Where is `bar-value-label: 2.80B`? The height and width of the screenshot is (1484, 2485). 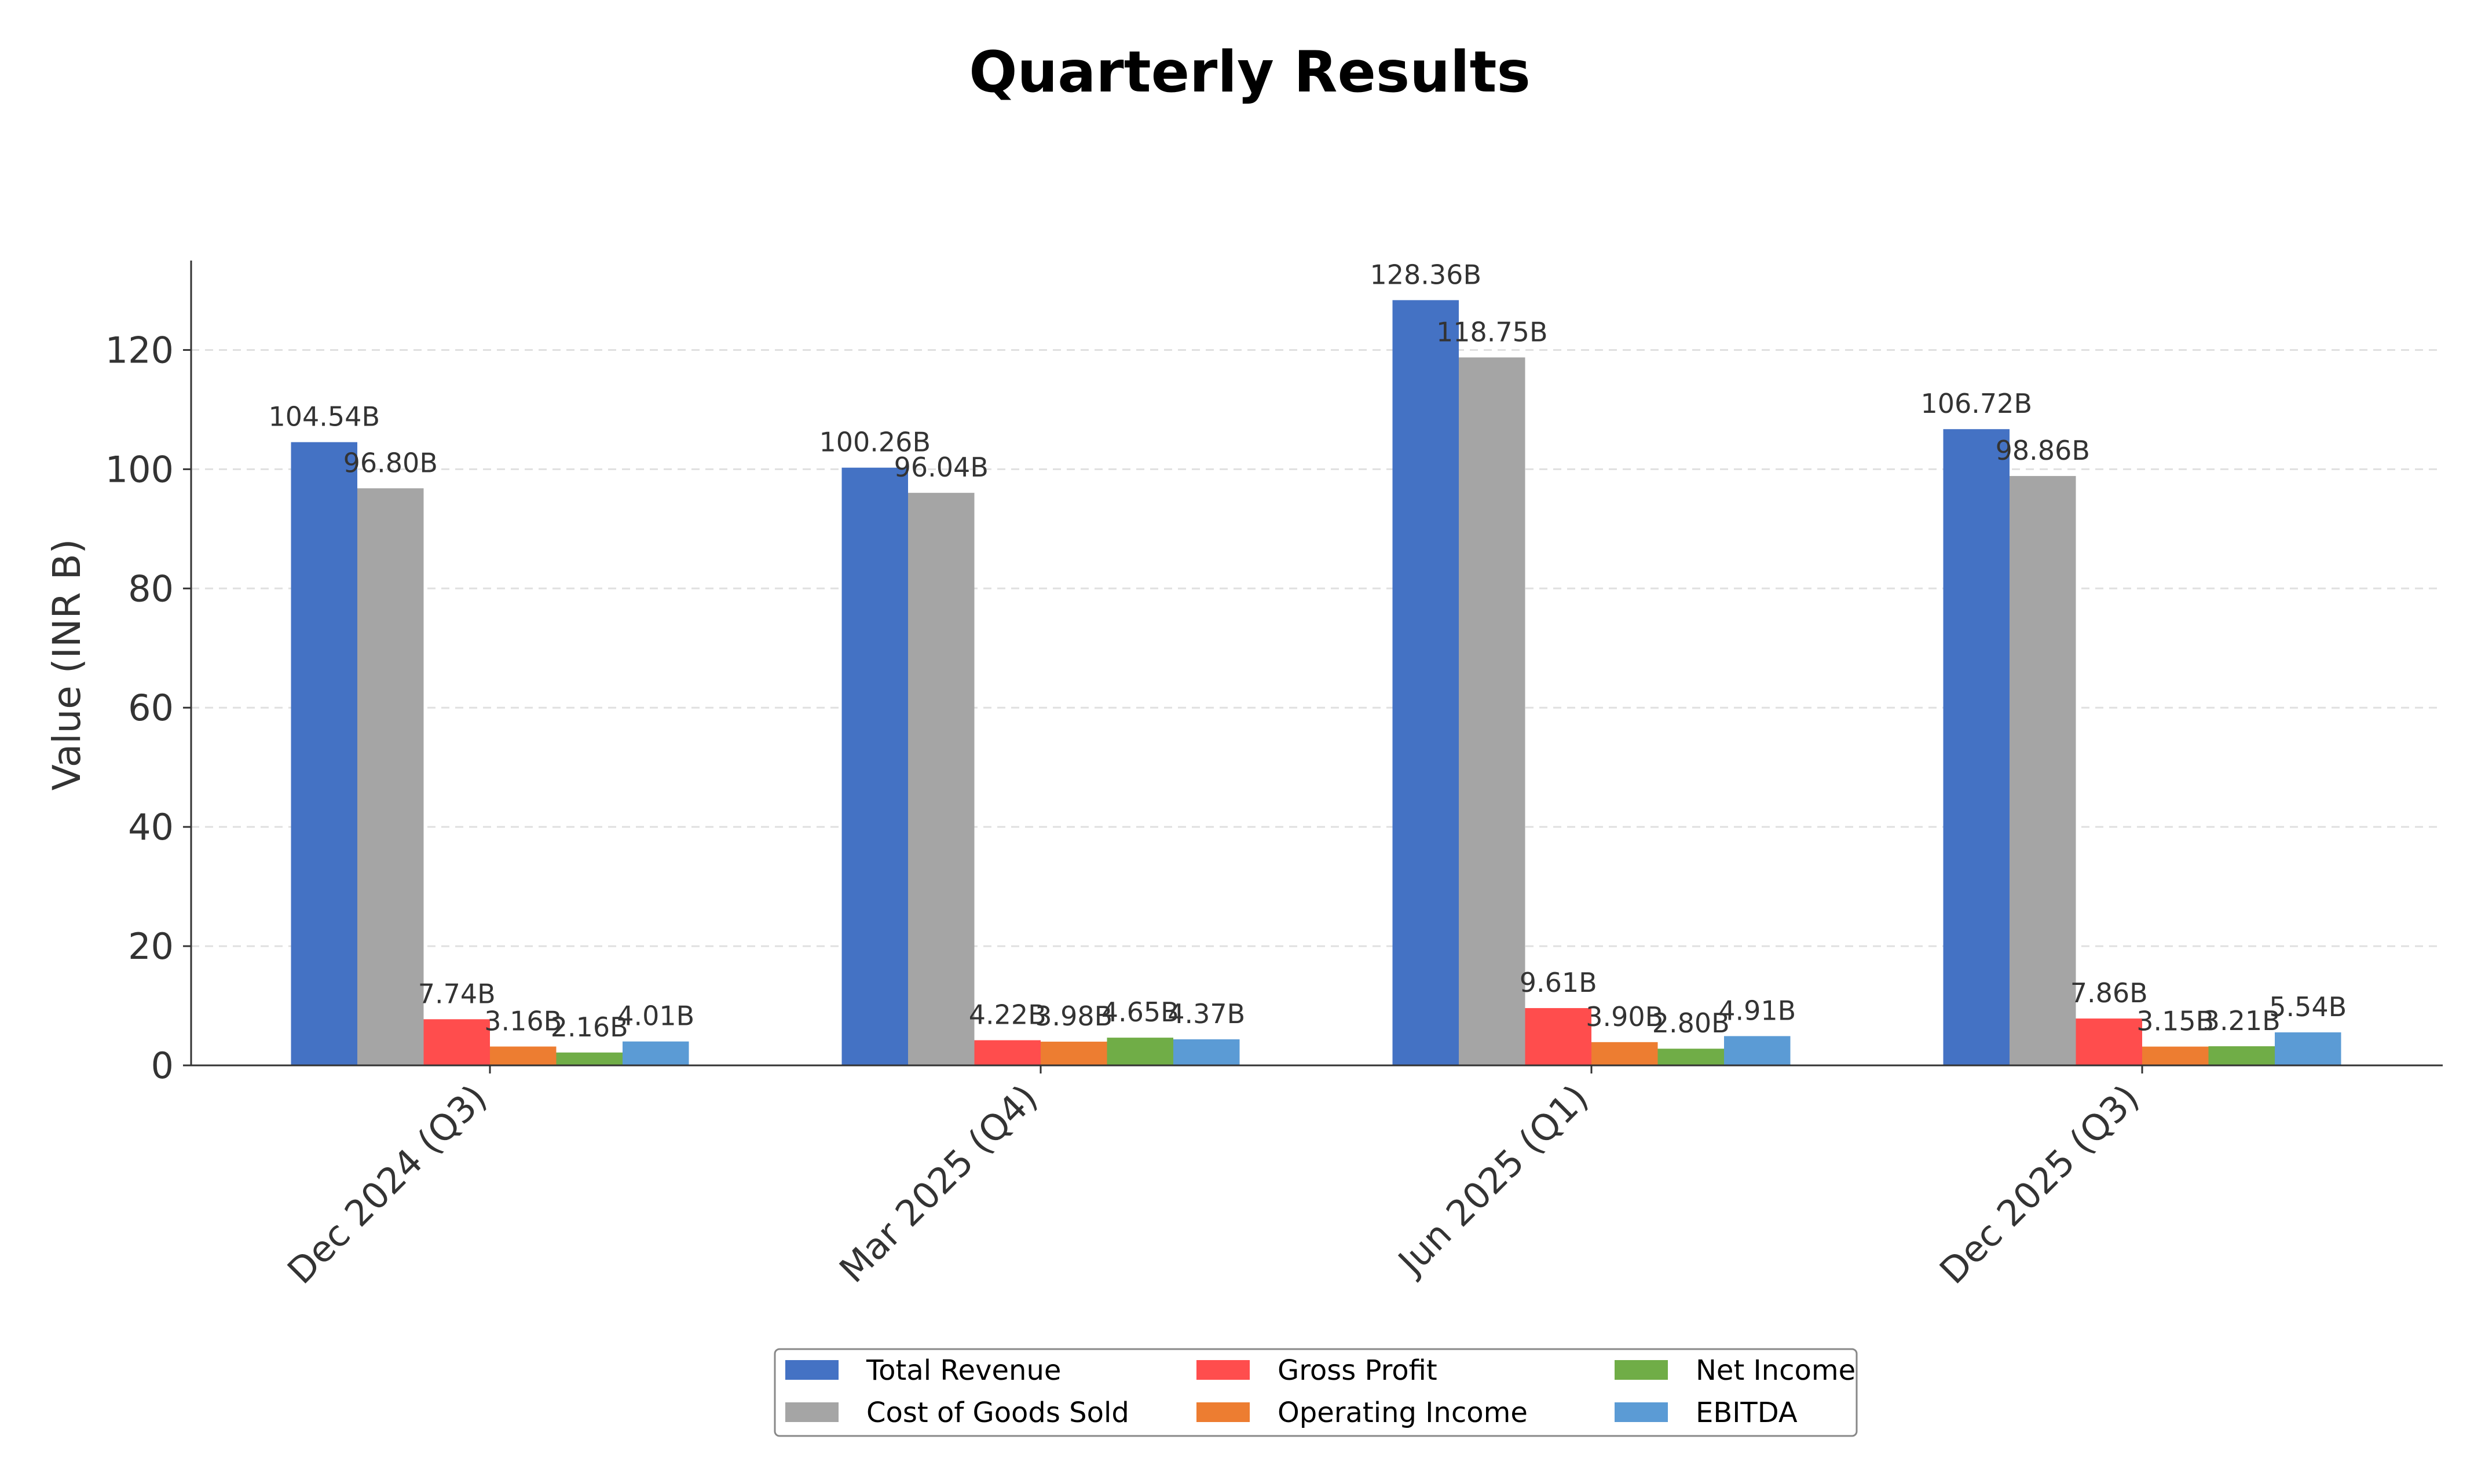 bar-value-label: 2.80B is located at coordinates (1691, 1023).